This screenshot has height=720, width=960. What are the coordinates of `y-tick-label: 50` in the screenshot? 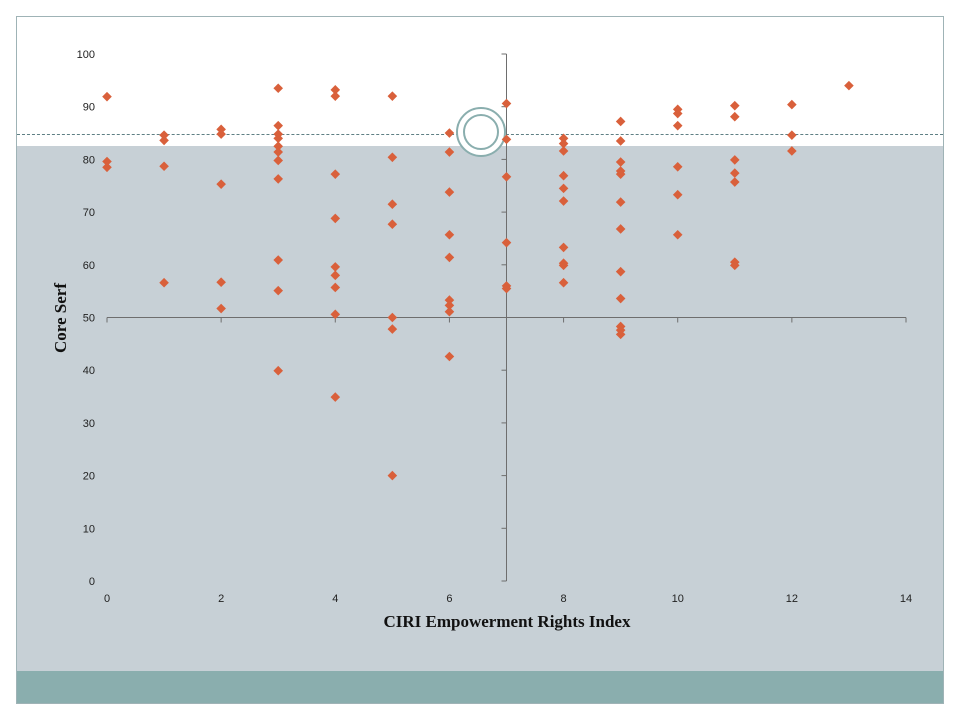 It's located at (89, 319).